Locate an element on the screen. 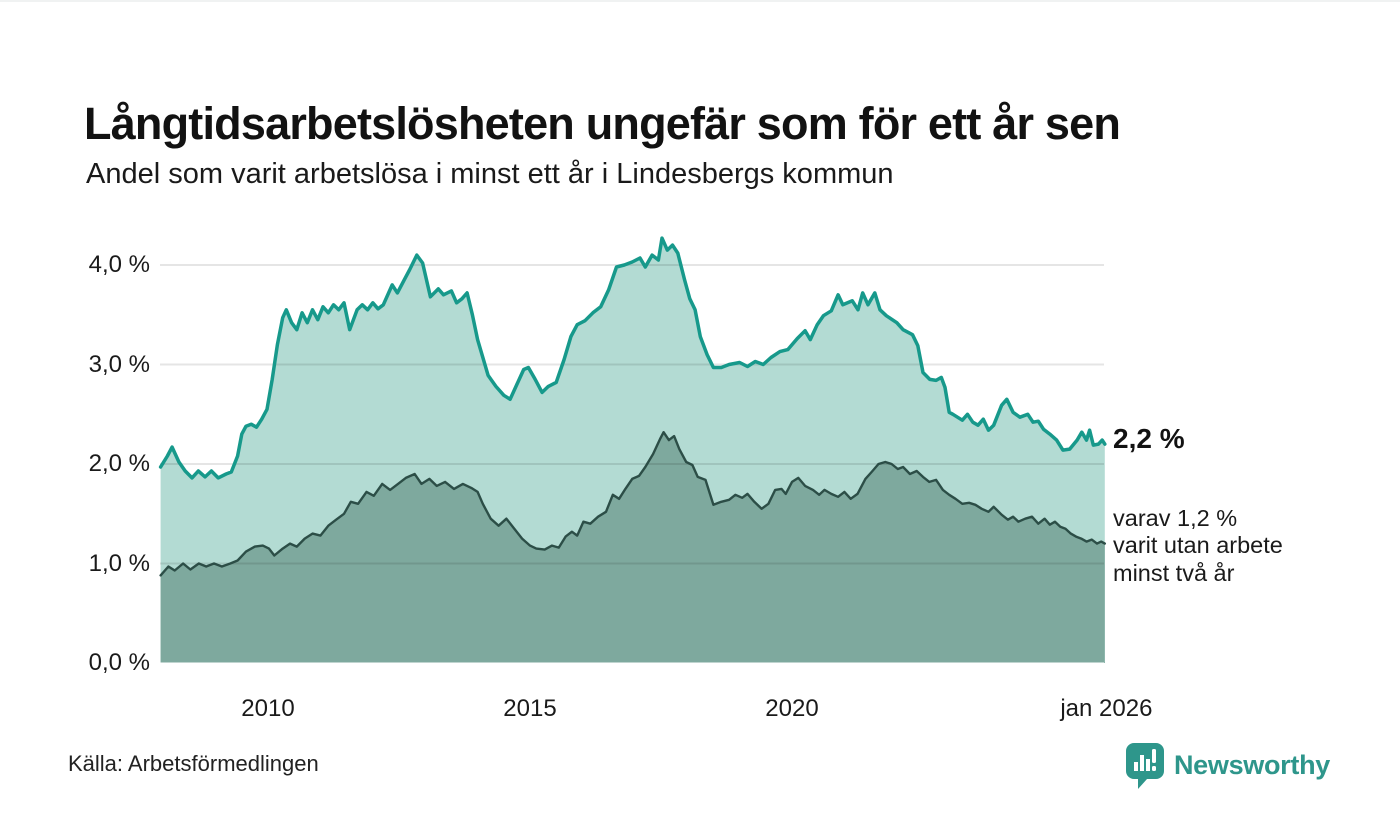 The height and width of the screenshot is (840, 1400). x-axis-label: 2010 is located at coordinates (268, 708).